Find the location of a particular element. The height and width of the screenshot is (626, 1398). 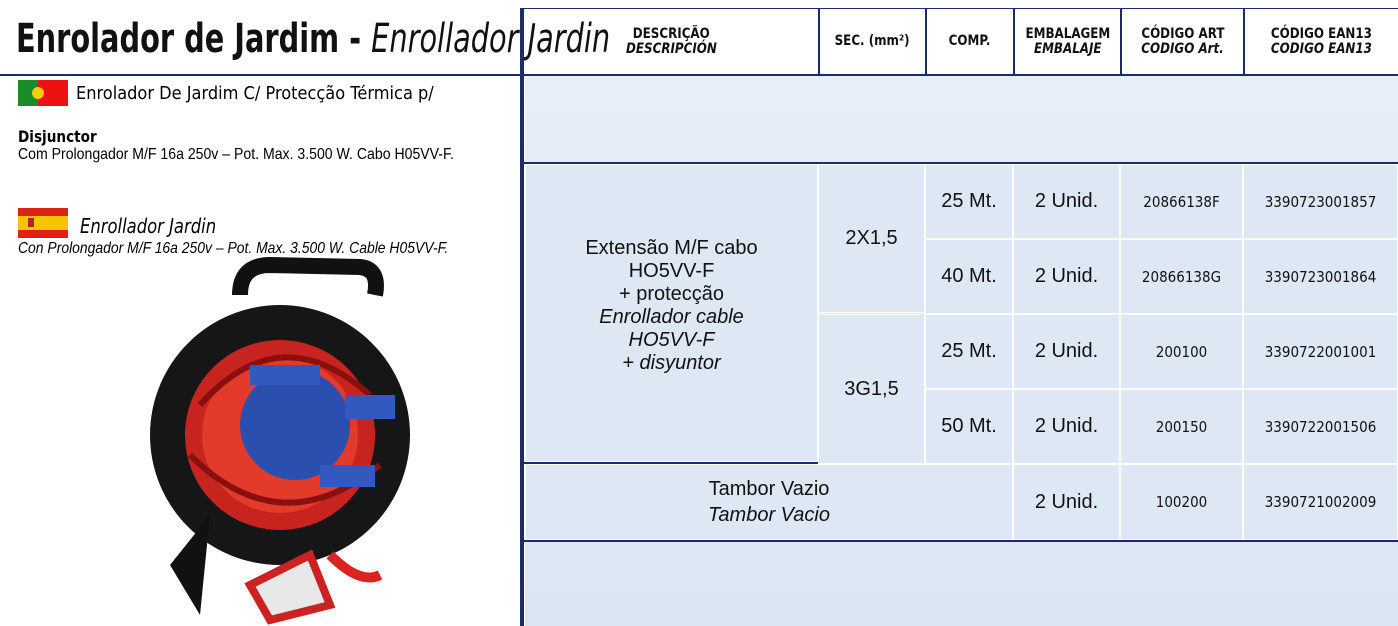

page-title: Enrolador de Jardim - Enrollador Jardin is located at coordinates (313, 39).